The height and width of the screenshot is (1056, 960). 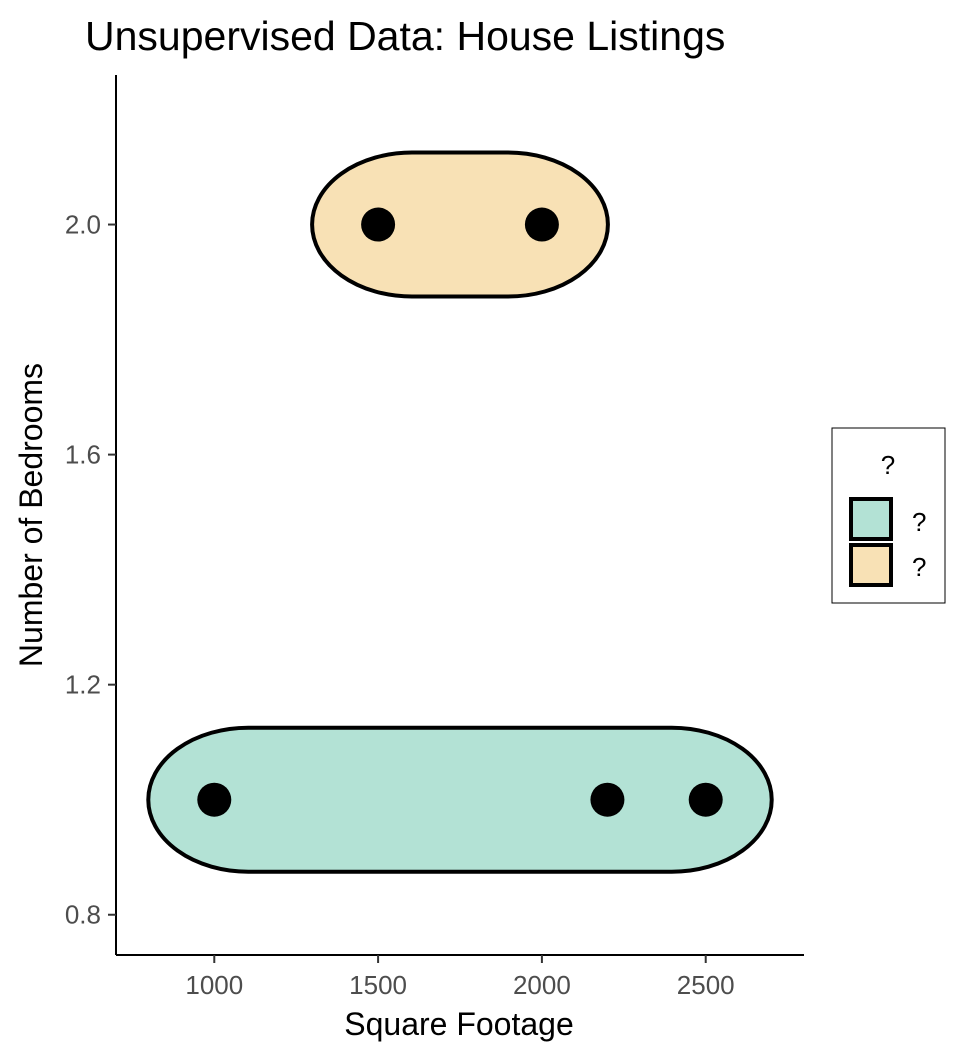 What do you see at coordinates (83, 685) in the screenshot?
I see `y-tick-label: 1.2` at bounding box center [83, 685].